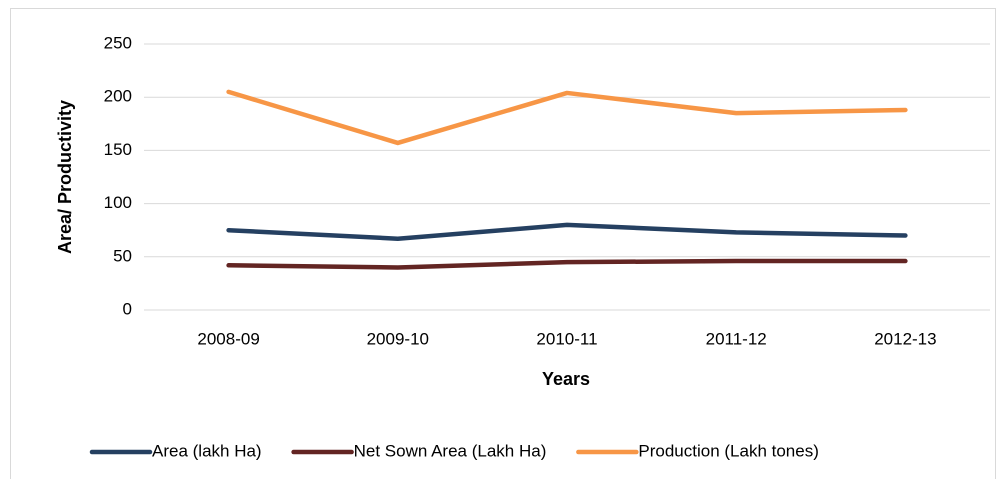 The image size is (1005, 484). I want to click on legend-label: Production (Lakh tones), so click(728, 450).